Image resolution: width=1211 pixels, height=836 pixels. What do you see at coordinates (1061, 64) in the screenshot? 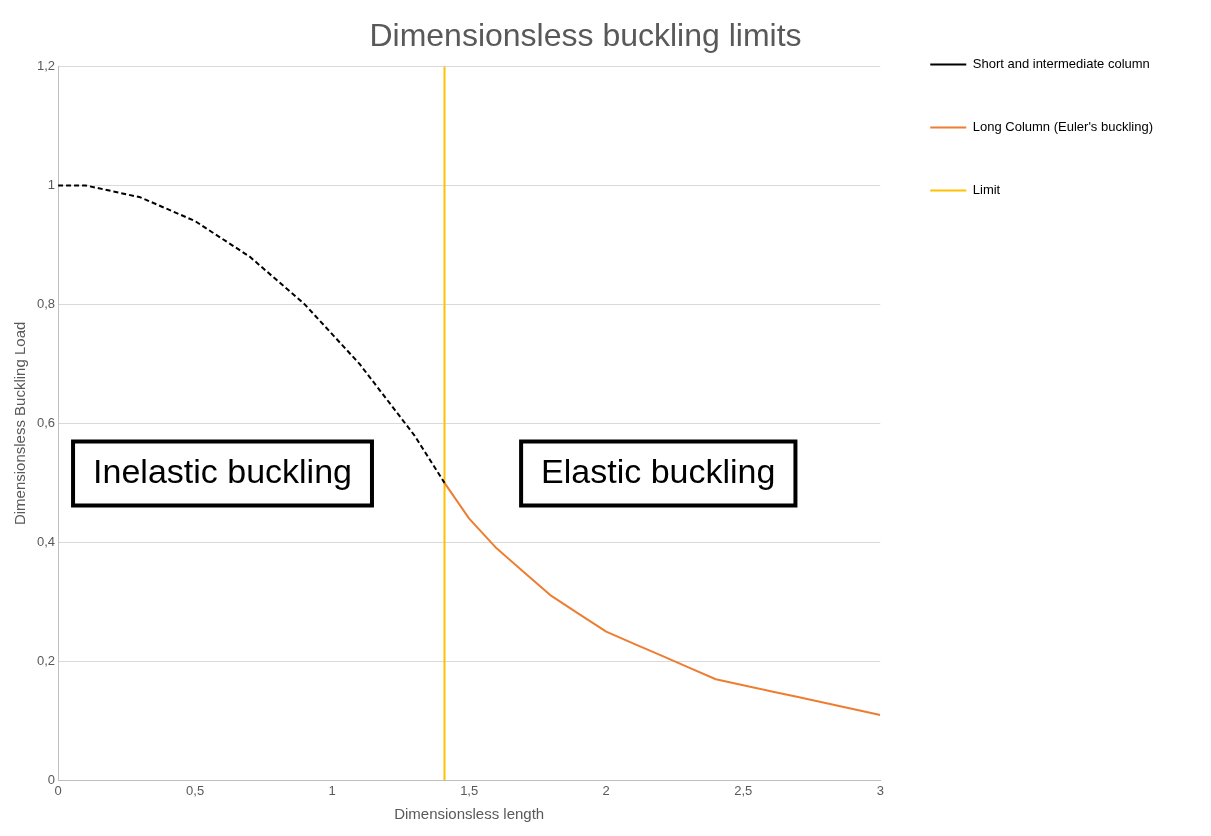
I see `legend-label: Short and intermediate column` at bounding box center [1061, 64].